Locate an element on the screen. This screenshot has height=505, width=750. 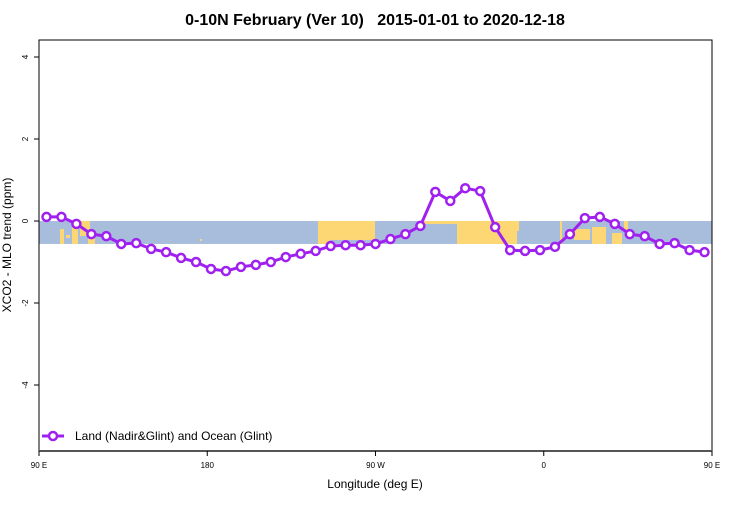
y-tick-label: 2 is located at coordinates (25, 138).